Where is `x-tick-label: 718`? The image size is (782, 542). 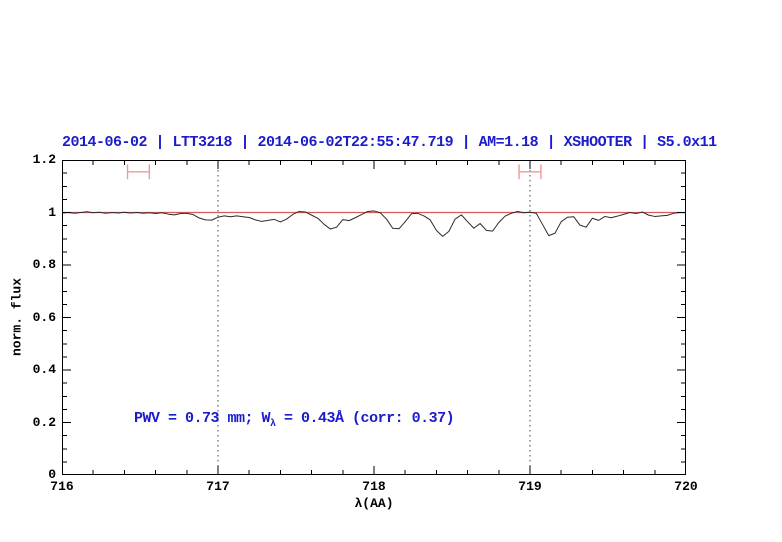
x-tick-label: 718 is located at coordinates (374, 486).